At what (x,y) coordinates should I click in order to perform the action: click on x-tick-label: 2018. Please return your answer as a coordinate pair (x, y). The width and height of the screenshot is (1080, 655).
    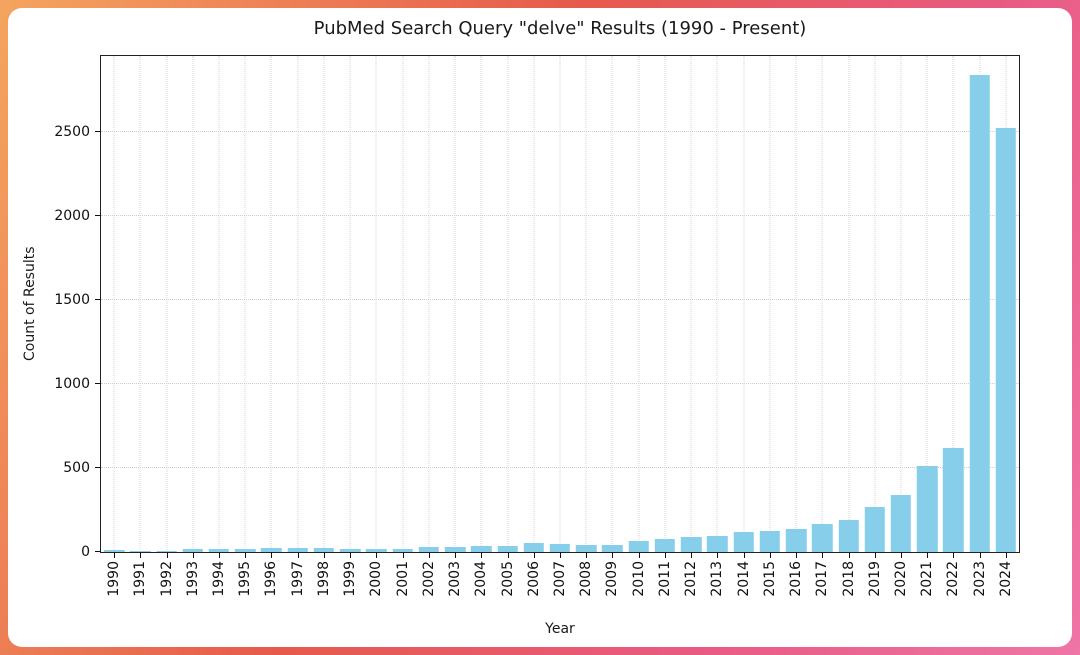
    Looking at the image, I should click on (848, 579).